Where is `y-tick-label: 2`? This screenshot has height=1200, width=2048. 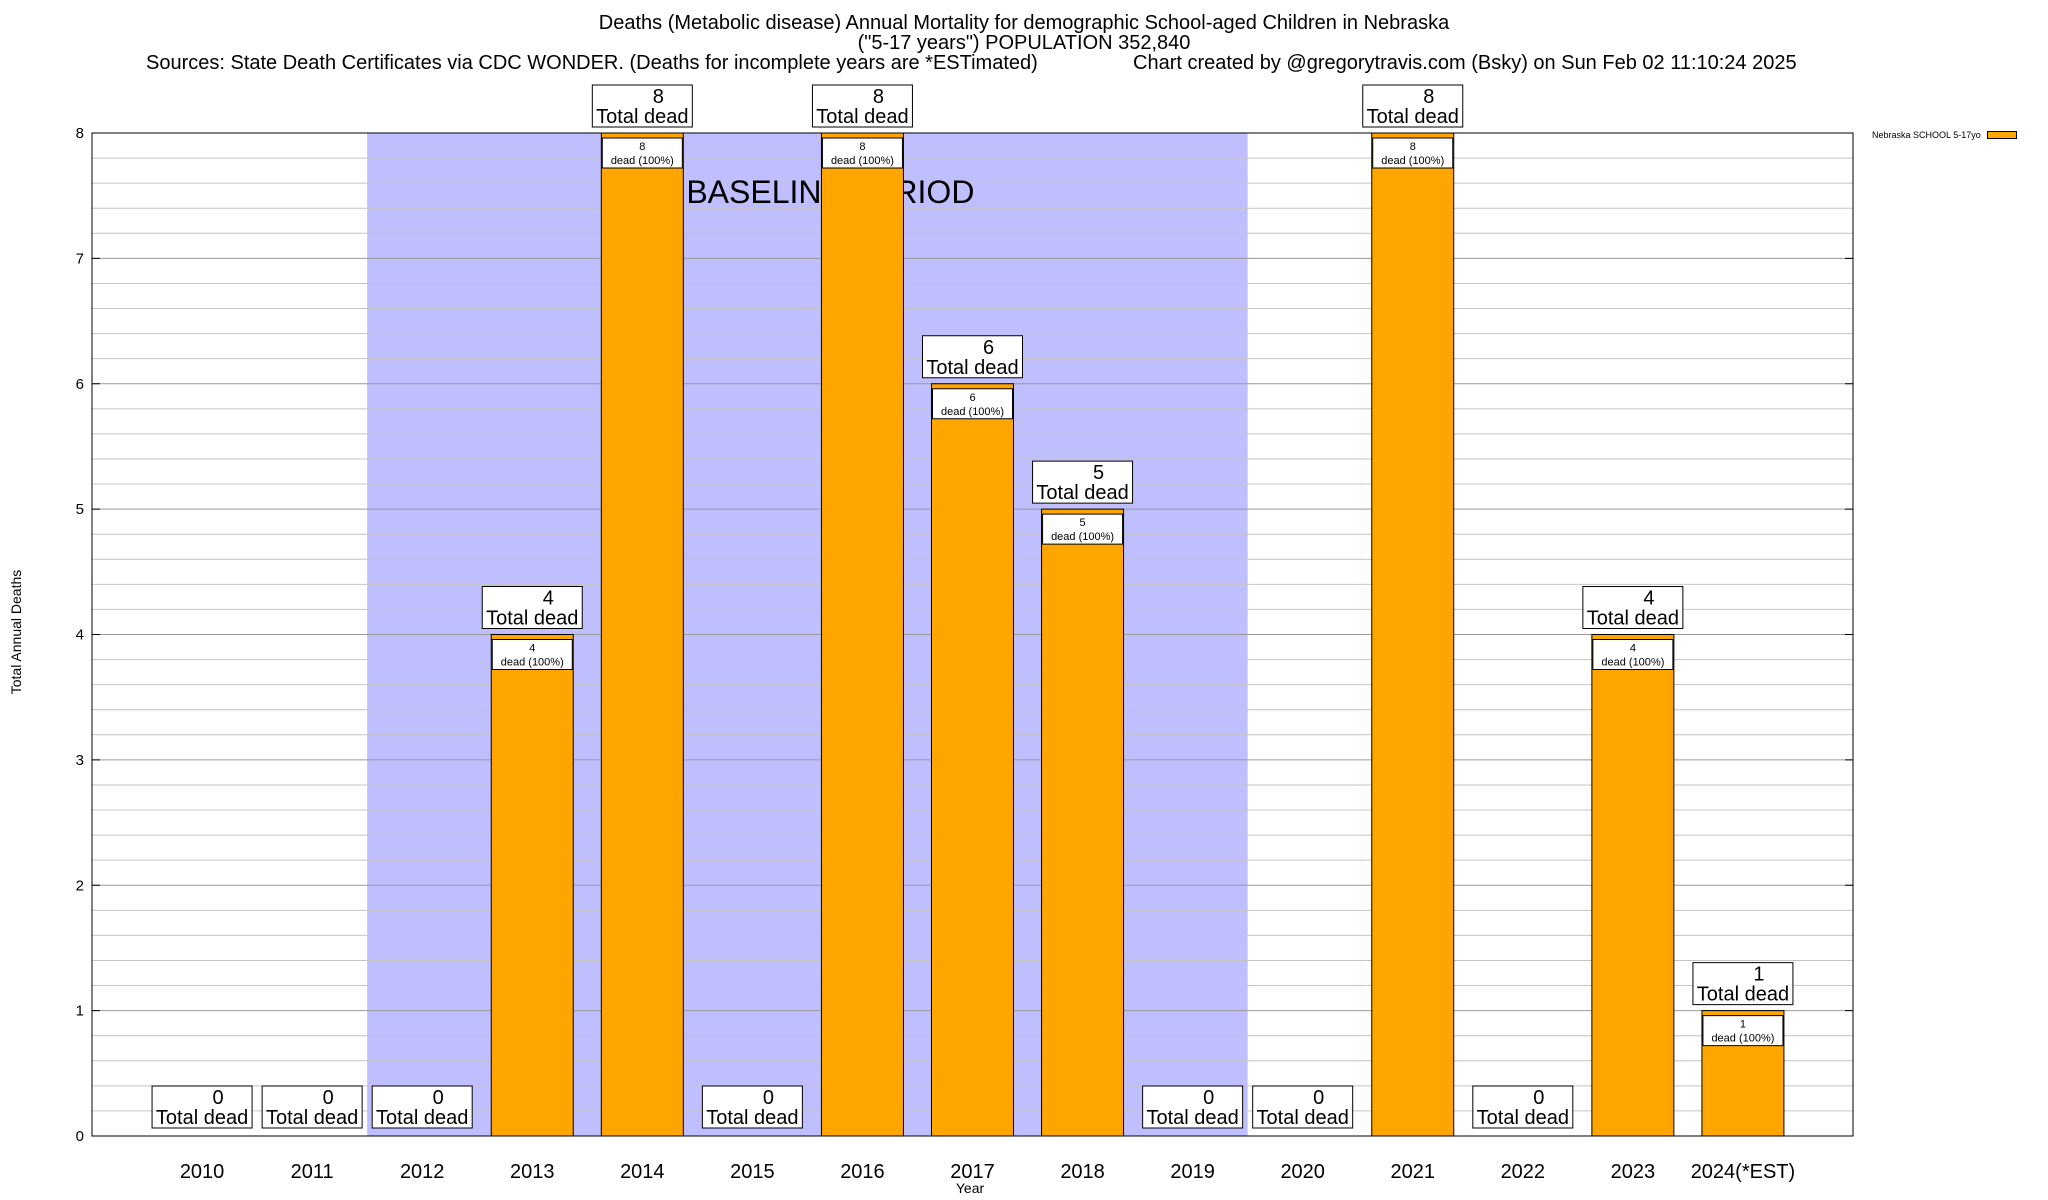
y-tick-label: 2 is located at coordinates (80, 885).